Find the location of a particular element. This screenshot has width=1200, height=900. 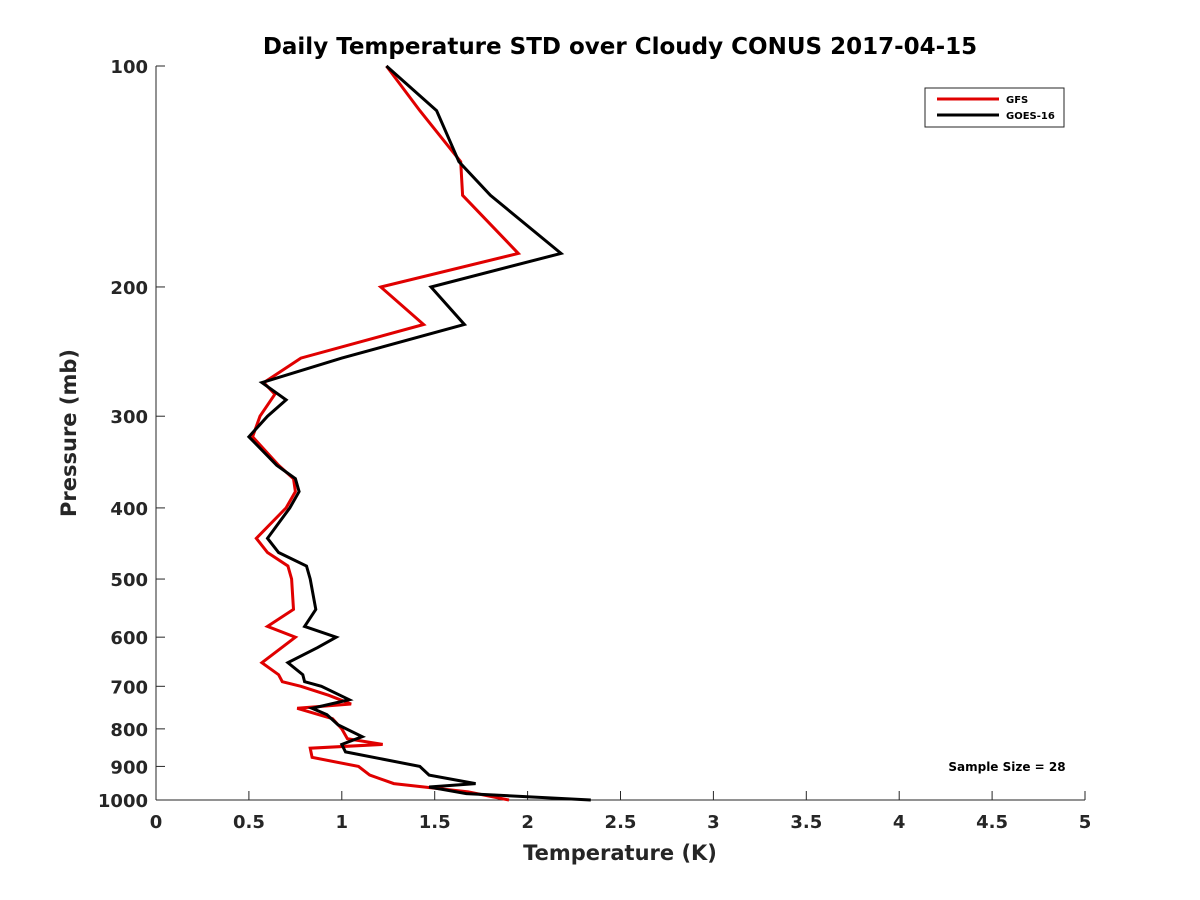

sample-size-annotation: Sample Size = 28 is located at coordinates (1006, 767).